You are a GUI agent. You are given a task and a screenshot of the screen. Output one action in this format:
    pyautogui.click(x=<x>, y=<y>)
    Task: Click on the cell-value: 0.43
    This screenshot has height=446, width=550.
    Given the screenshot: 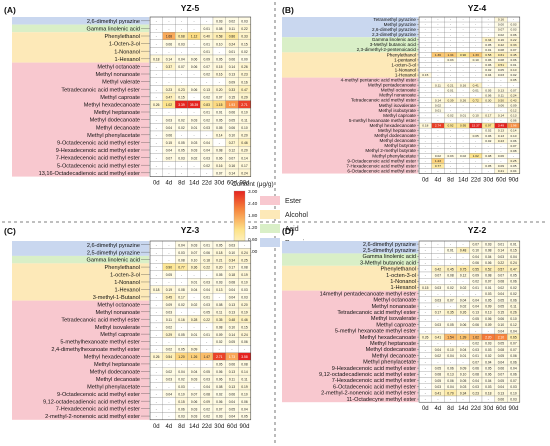 What is the action you would take?
    pyautogui.click(x=513, y=100)
    